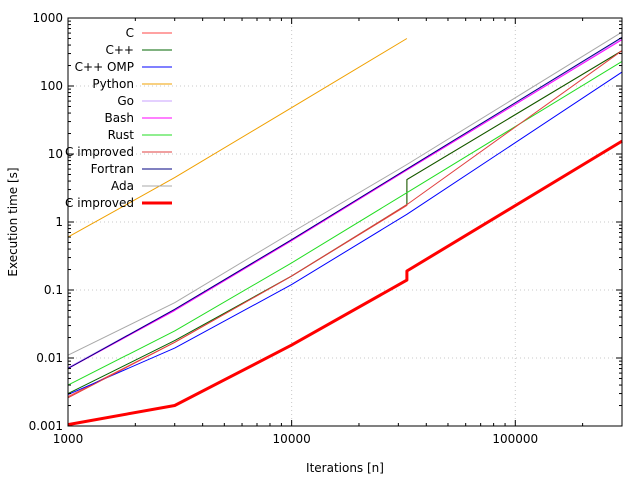 This screenshot has height=480, width=640. I want to click on y-tick-label: 10, so click(55, 154).